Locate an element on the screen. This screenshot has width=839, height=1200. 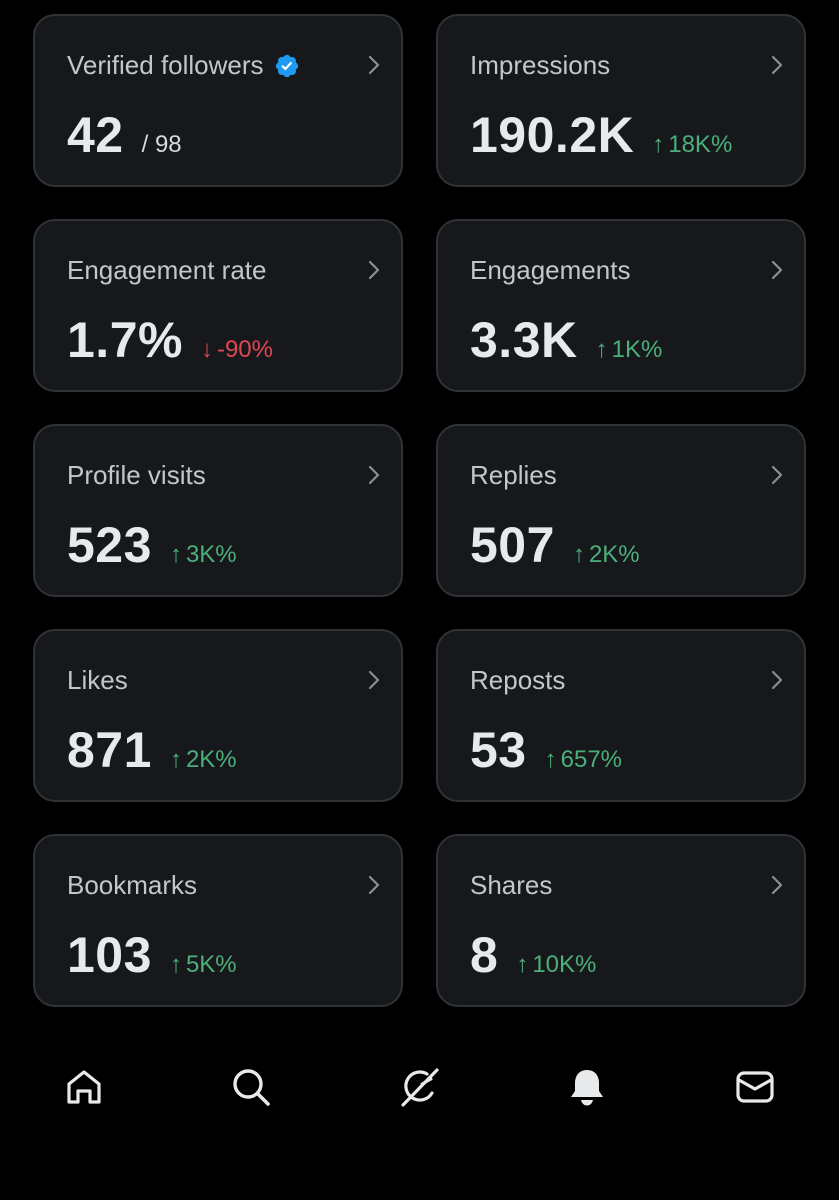
delta-value: 18K% is located at coordinates (700, 144).